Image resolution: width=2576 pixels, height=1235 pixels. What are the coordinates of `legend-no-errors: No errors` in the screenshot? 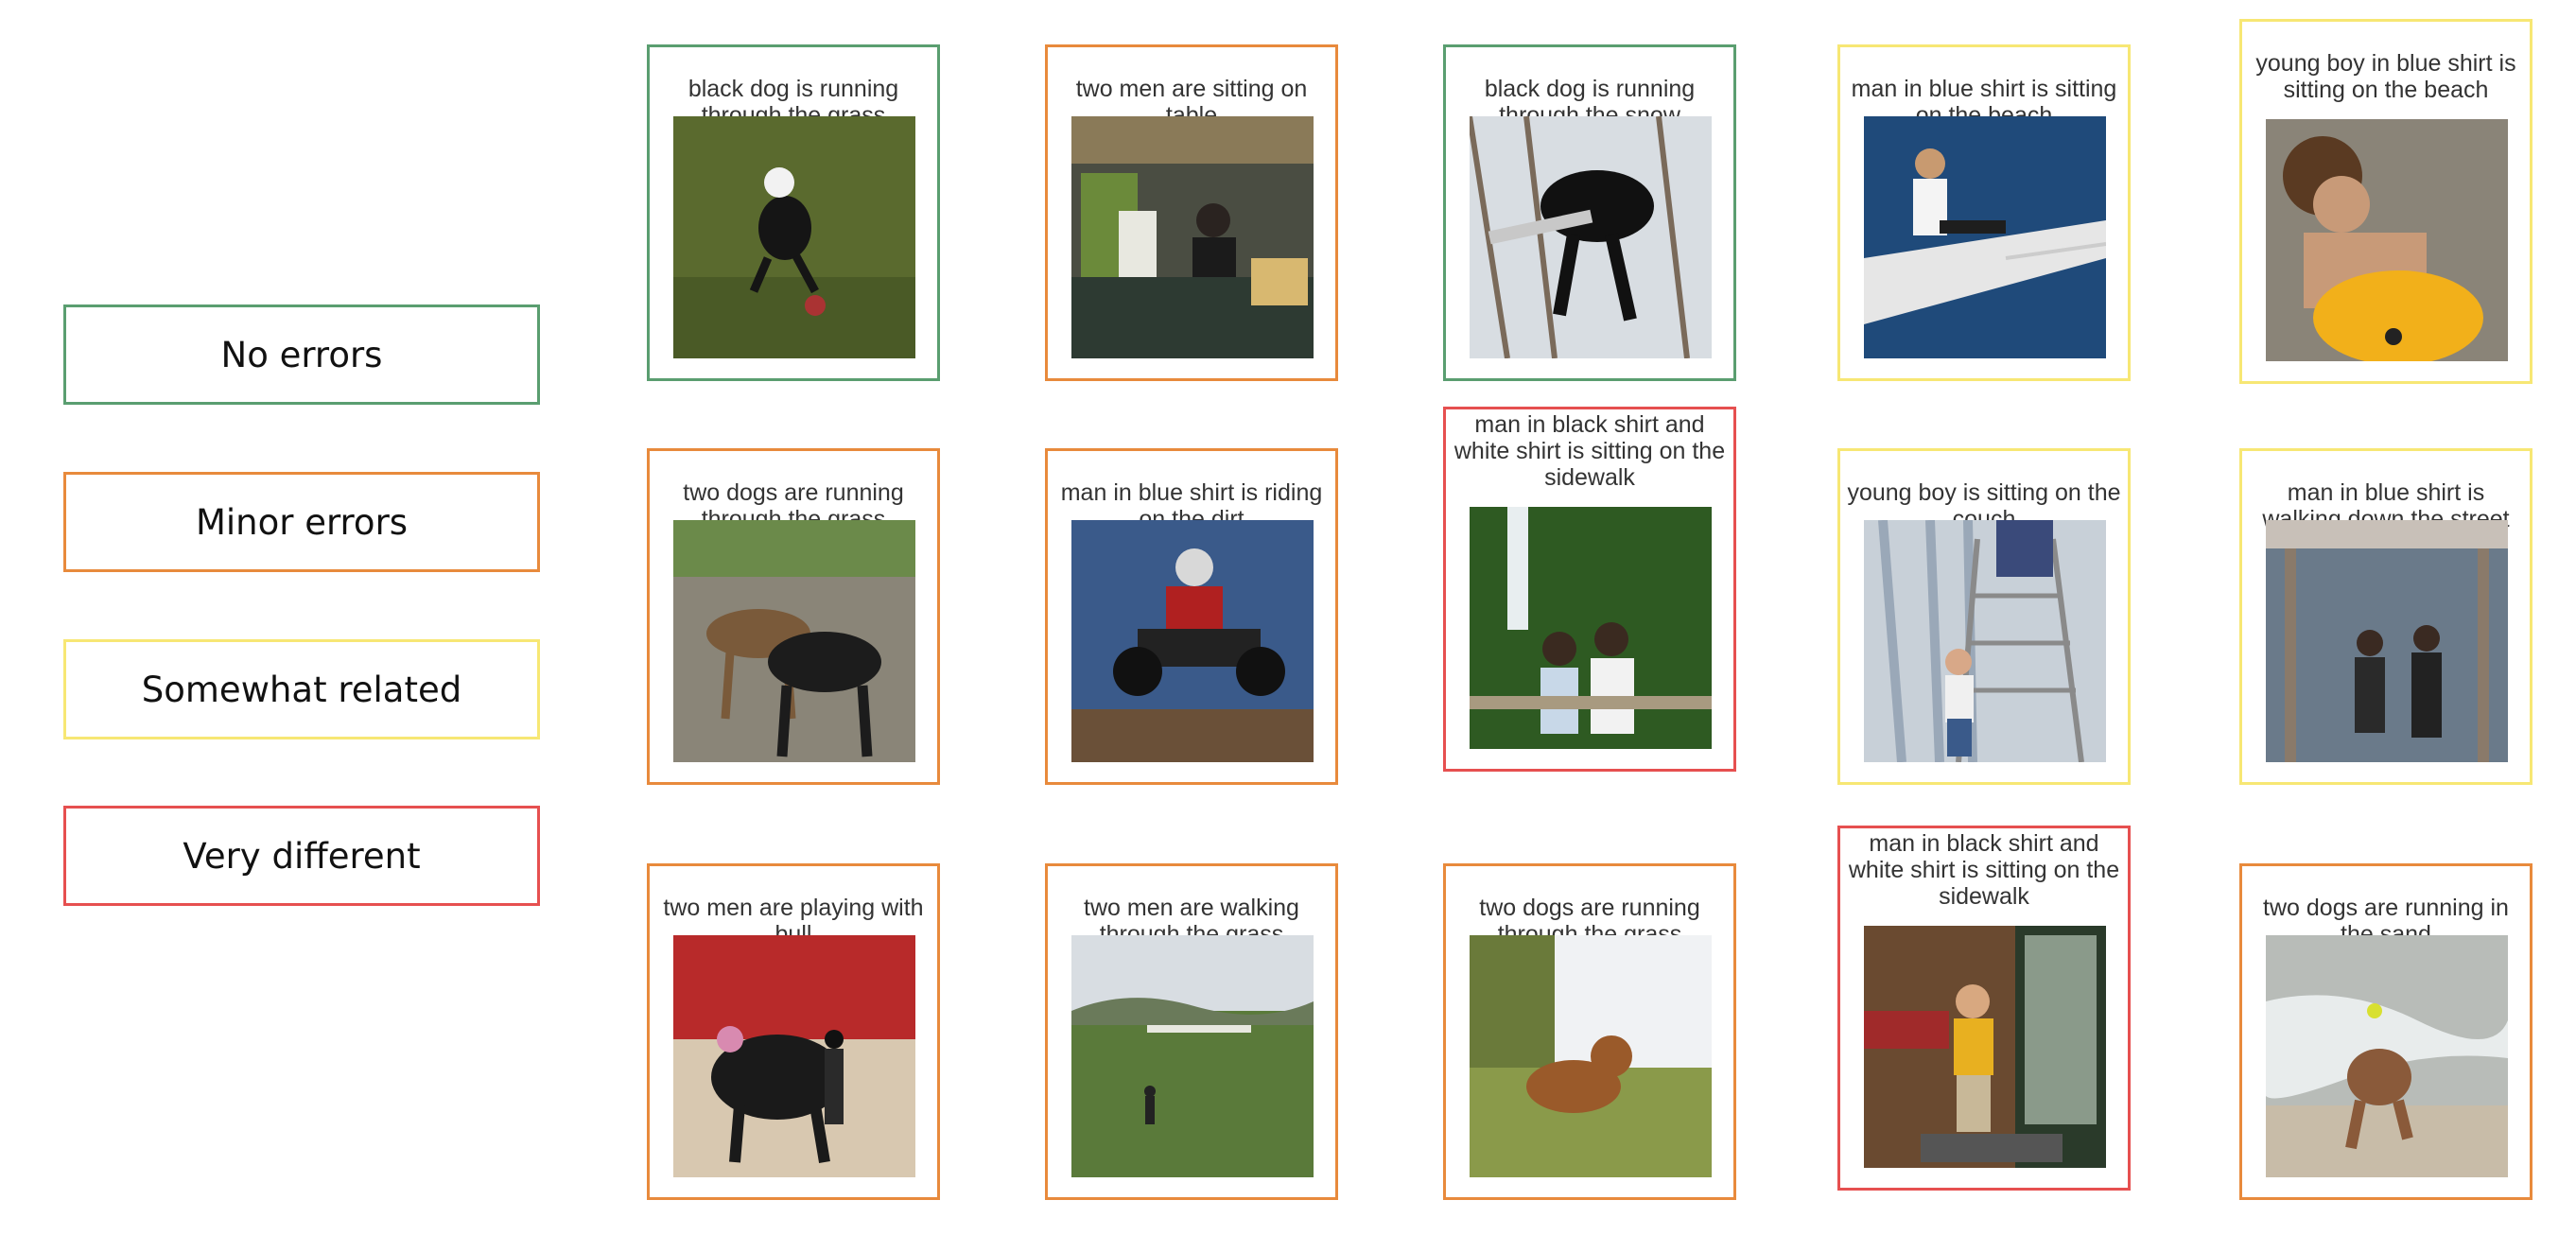 It's located at (301, 355).